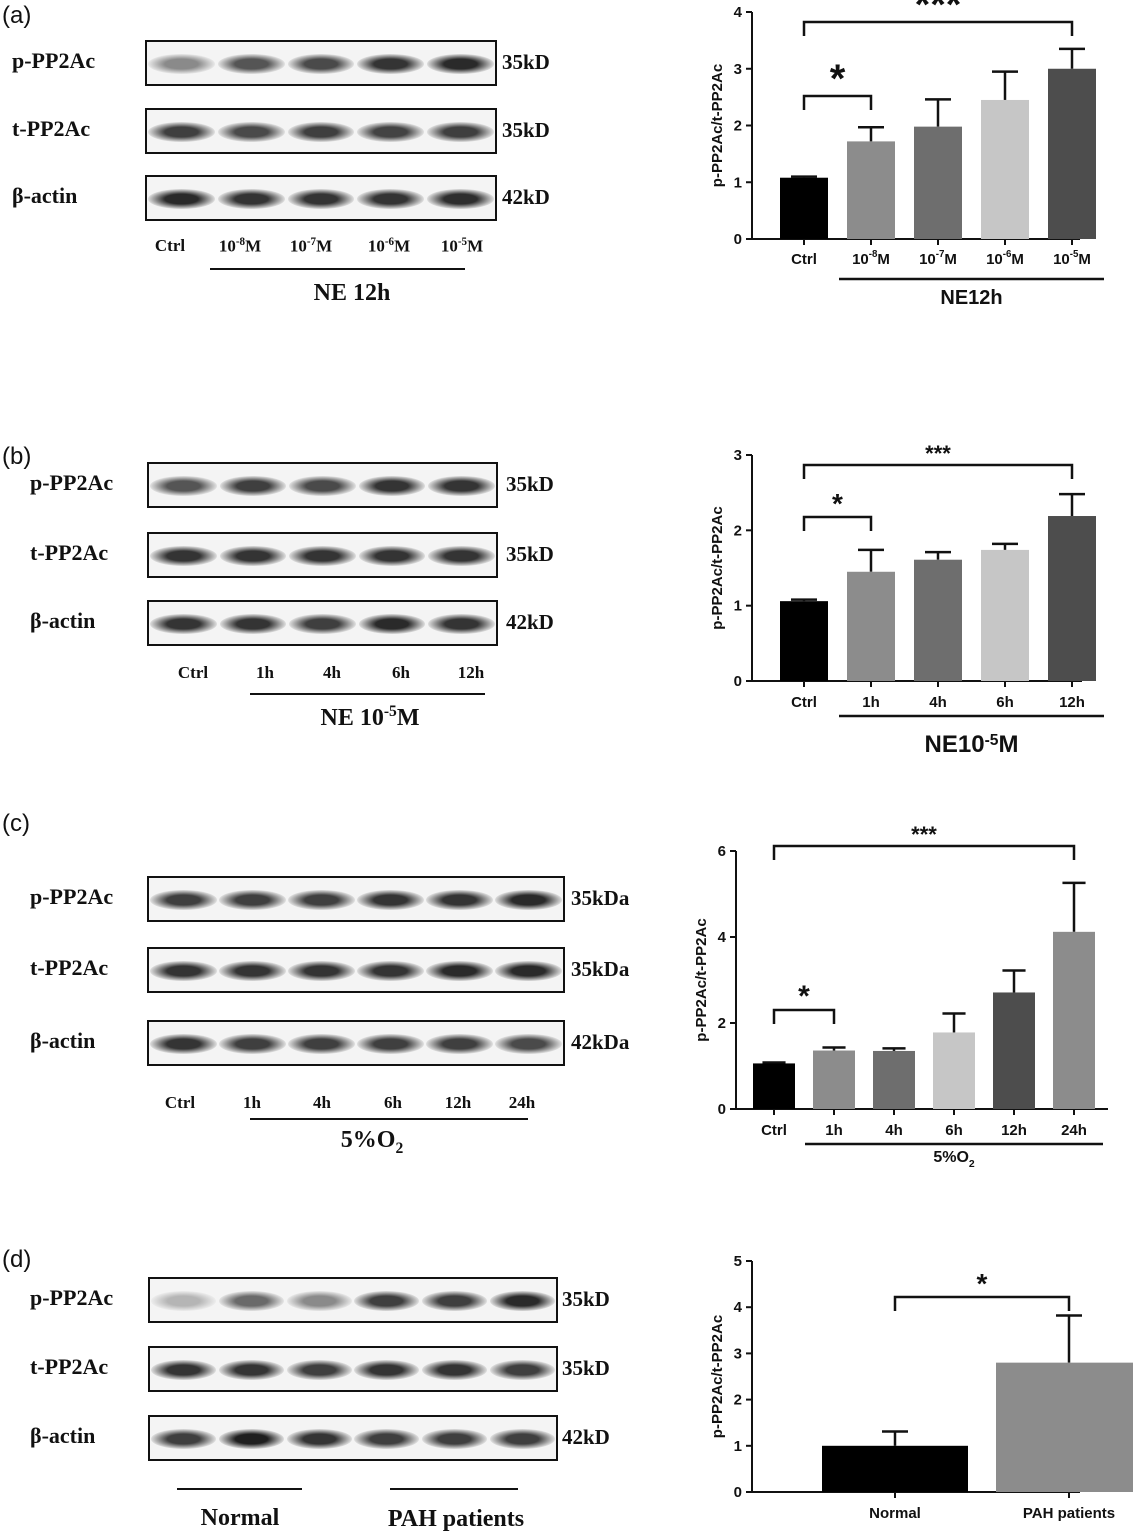 The image size is (1133, 1538). Describe the element at coordinates (526, 62) in the screenshot. I see `blot-size-a-0: 35kD` at that location.